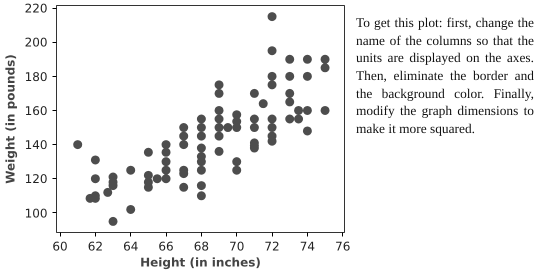 The height and width of the screenshot is (272, 550). I want to click on y-tick-label: 140, so click(36, 145).